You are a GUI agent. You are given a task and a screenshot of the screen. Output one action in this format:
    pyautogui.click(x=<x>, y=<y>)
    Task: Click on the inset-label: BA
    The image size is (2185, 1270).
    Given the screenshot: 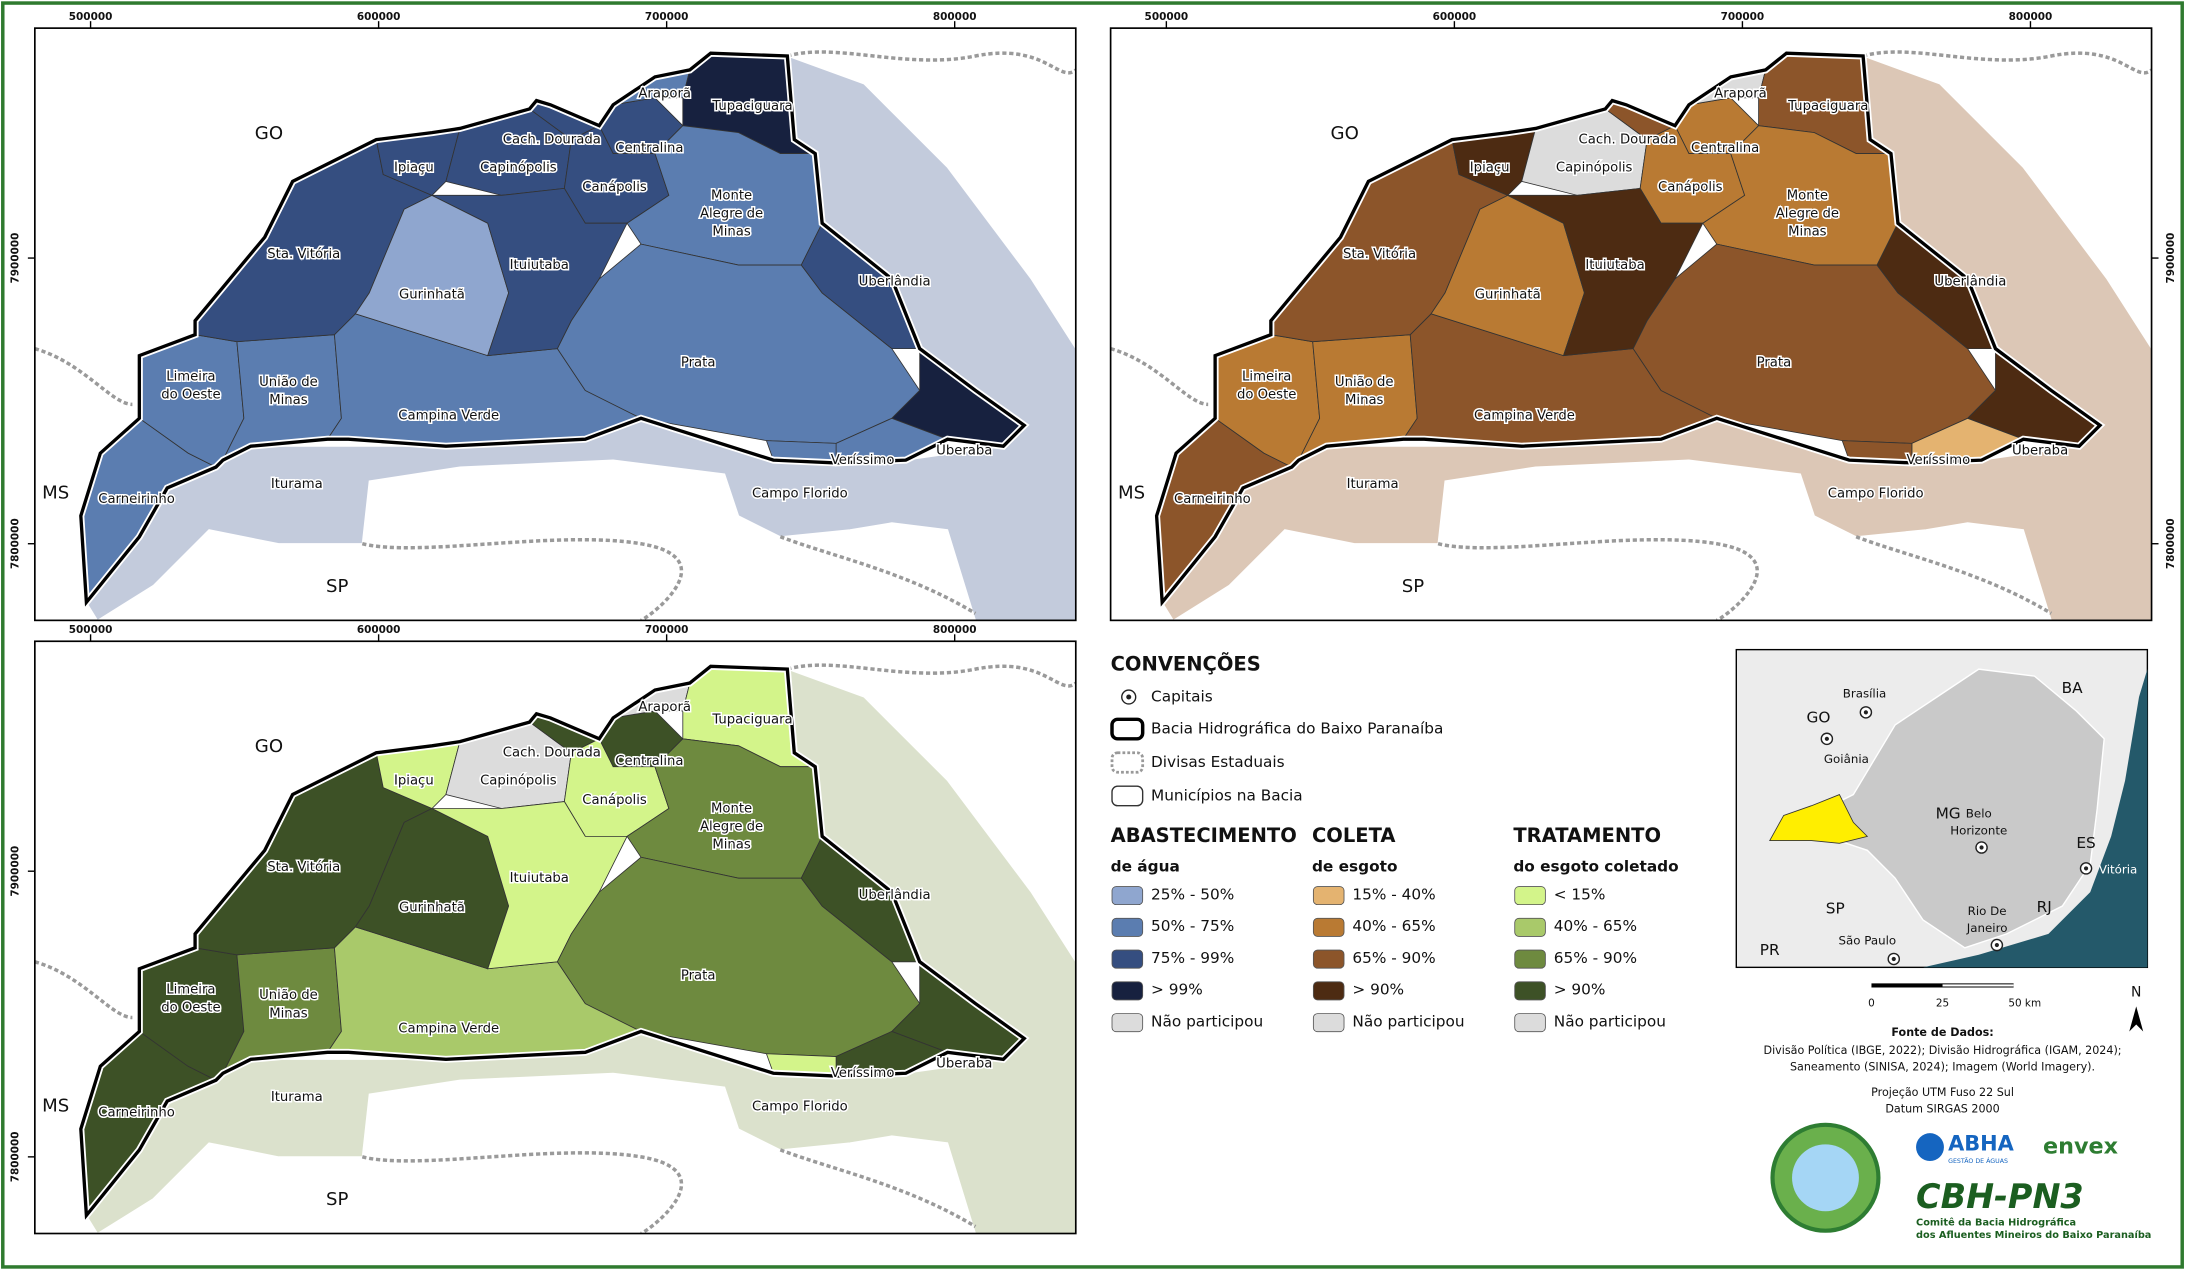 What is the action you would take?
    pyautogui.click(x=2073, y=688)
    